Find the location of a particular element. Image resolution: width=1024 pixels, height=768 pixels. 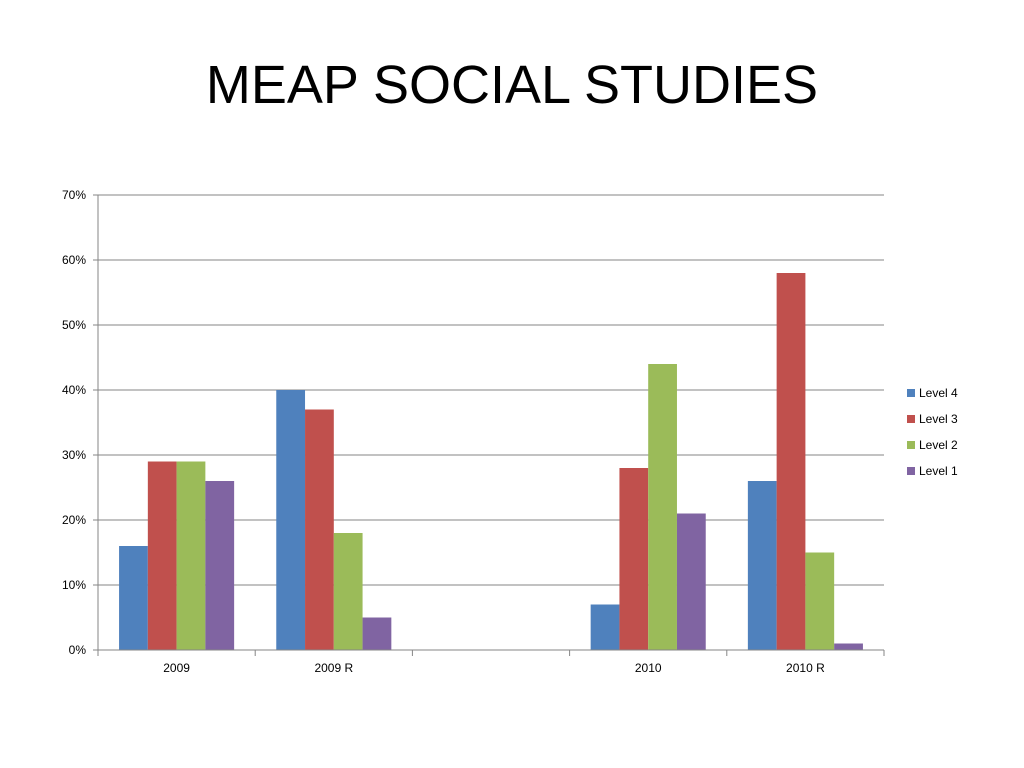

y-tick-label: 10% is located at coordinates (74, 585).